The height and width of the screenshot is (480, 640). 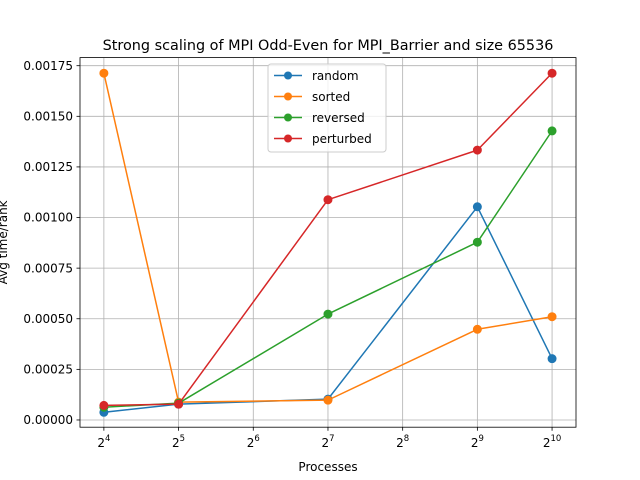 I want to click on legend-frame, so click(x=327, y=108).